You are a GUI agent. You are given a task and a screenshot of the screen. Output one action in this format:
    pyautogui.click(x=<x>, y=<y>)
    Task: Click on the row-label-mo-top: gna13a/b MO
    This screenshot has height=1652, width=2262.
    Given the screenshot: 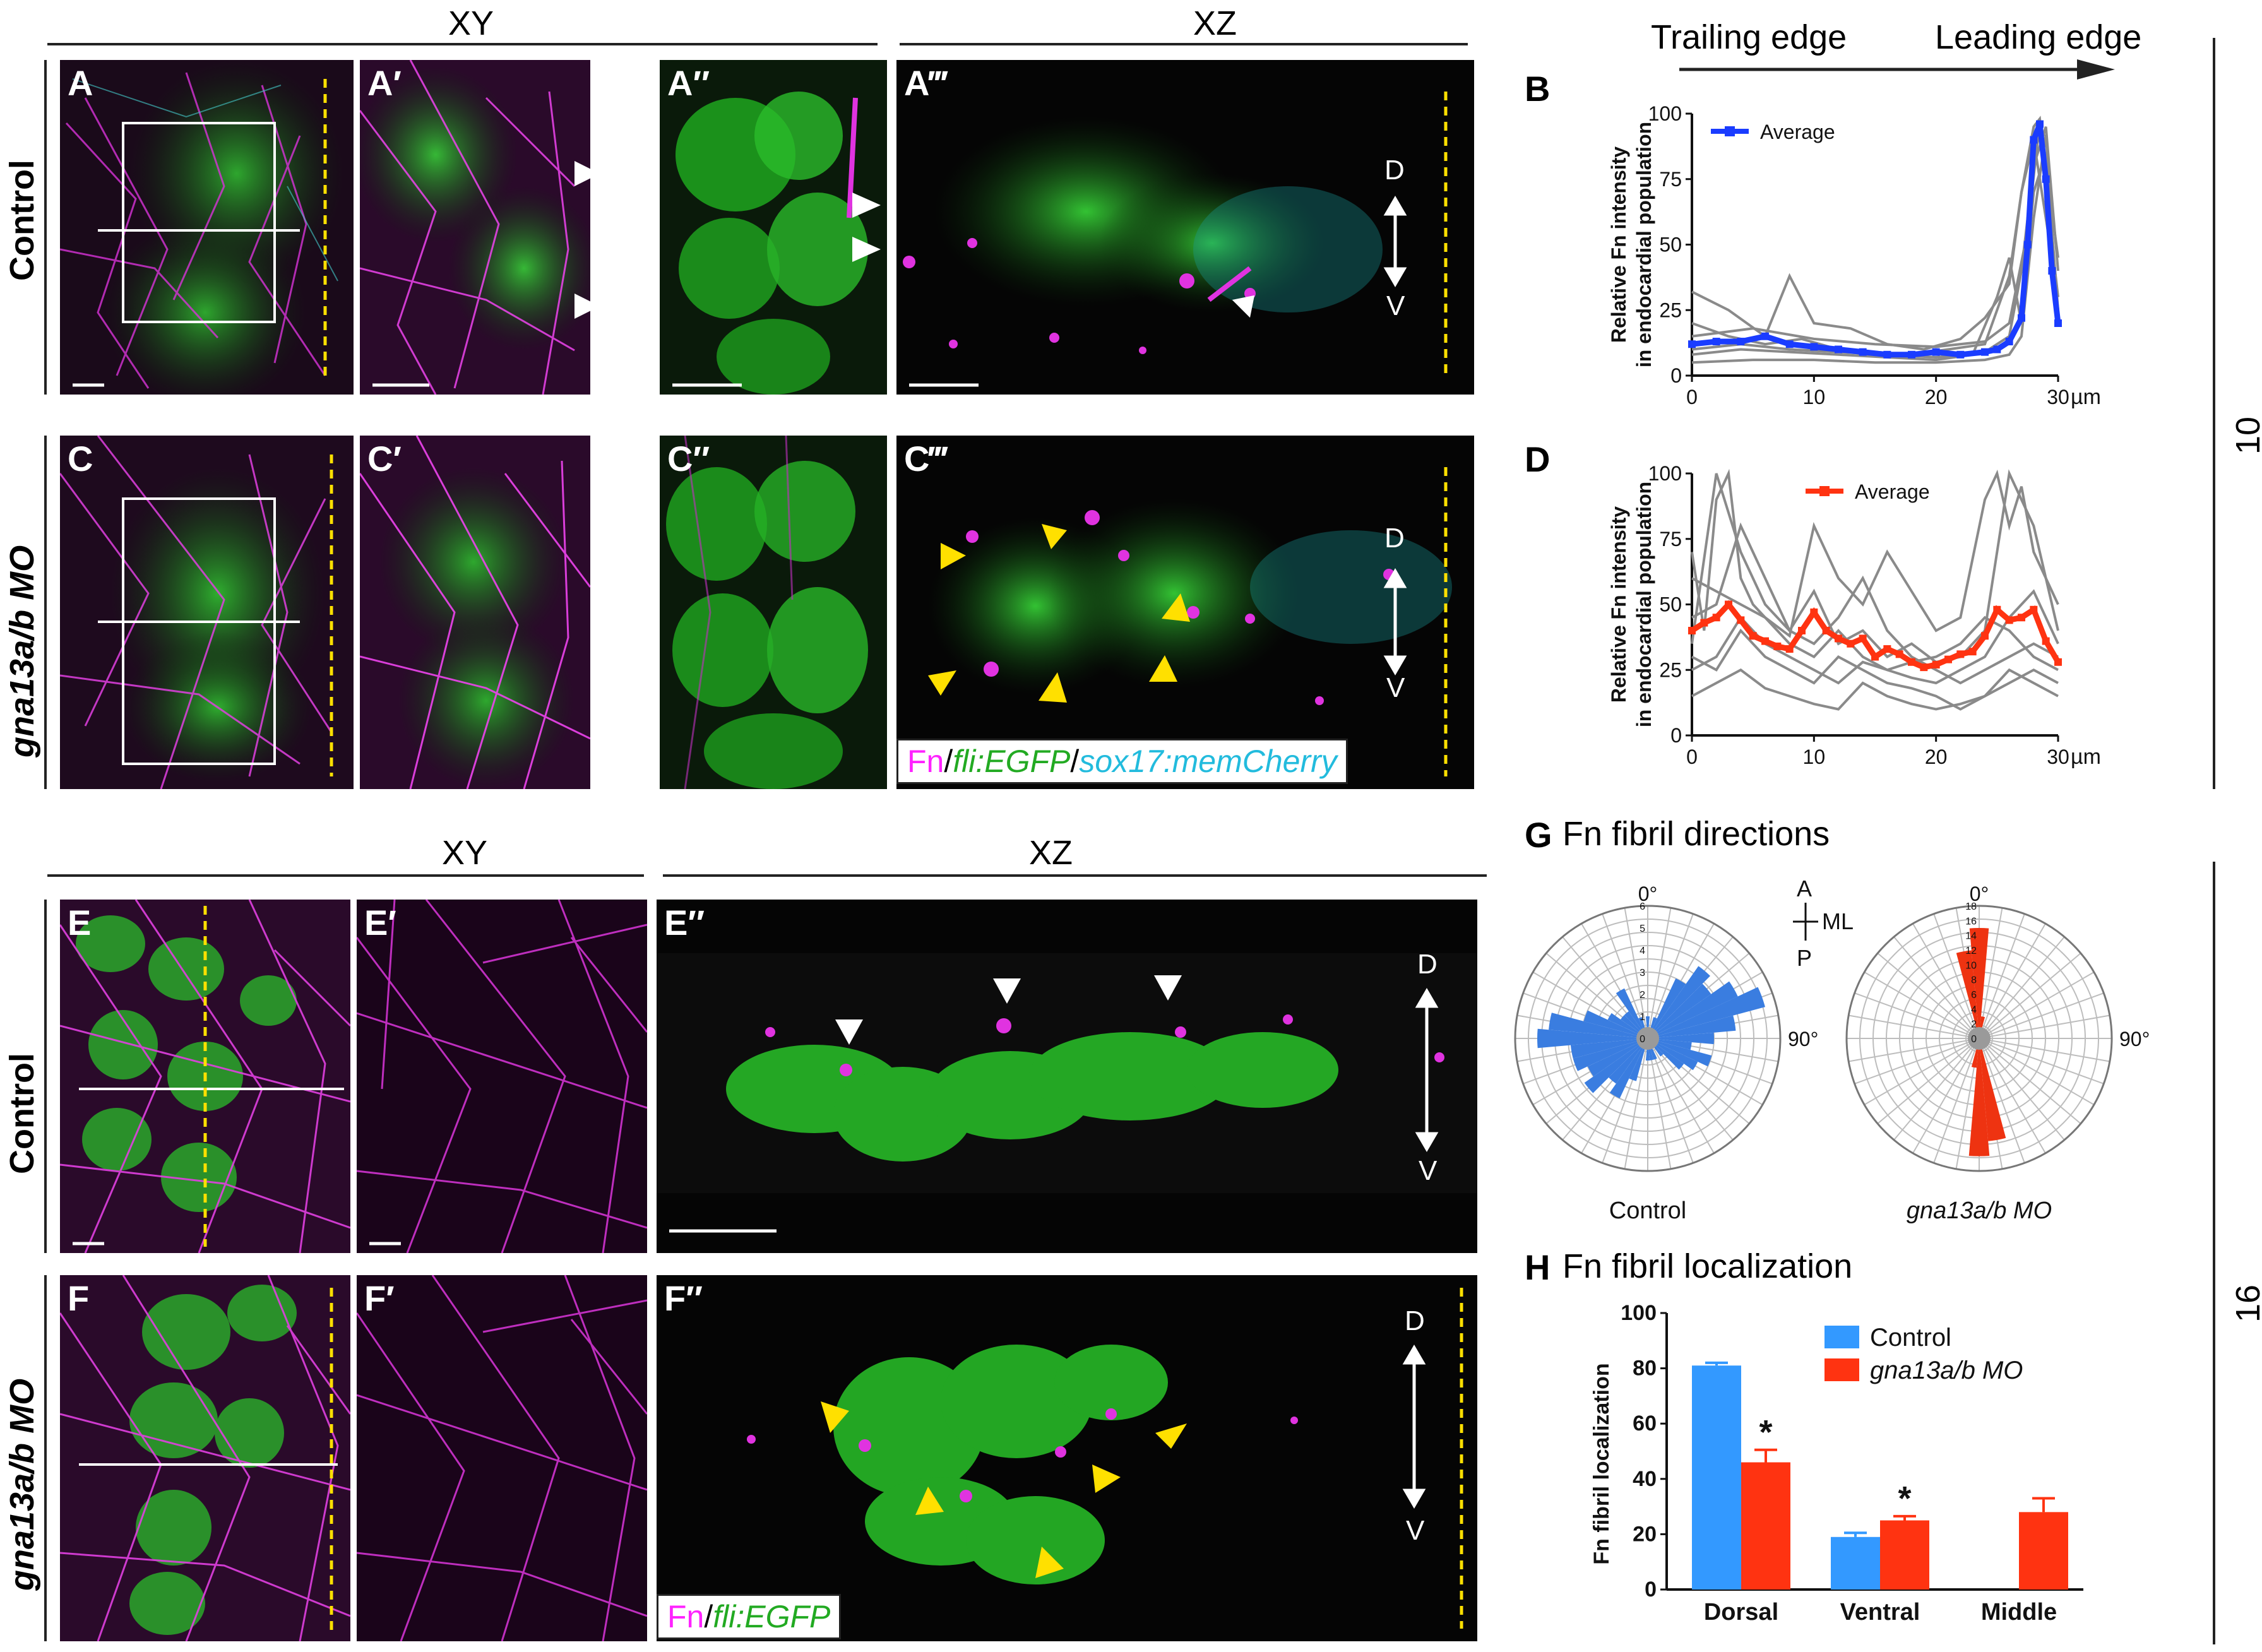 What is the action you would take?
    pyautogui.click(x=22, y=651)
    